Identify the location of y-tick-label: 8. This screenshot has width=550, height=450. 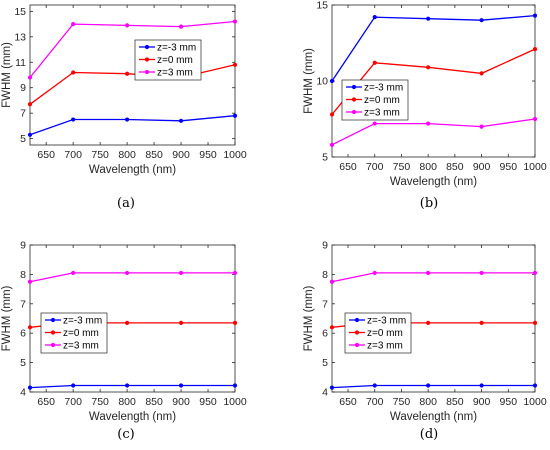
(325, 275).